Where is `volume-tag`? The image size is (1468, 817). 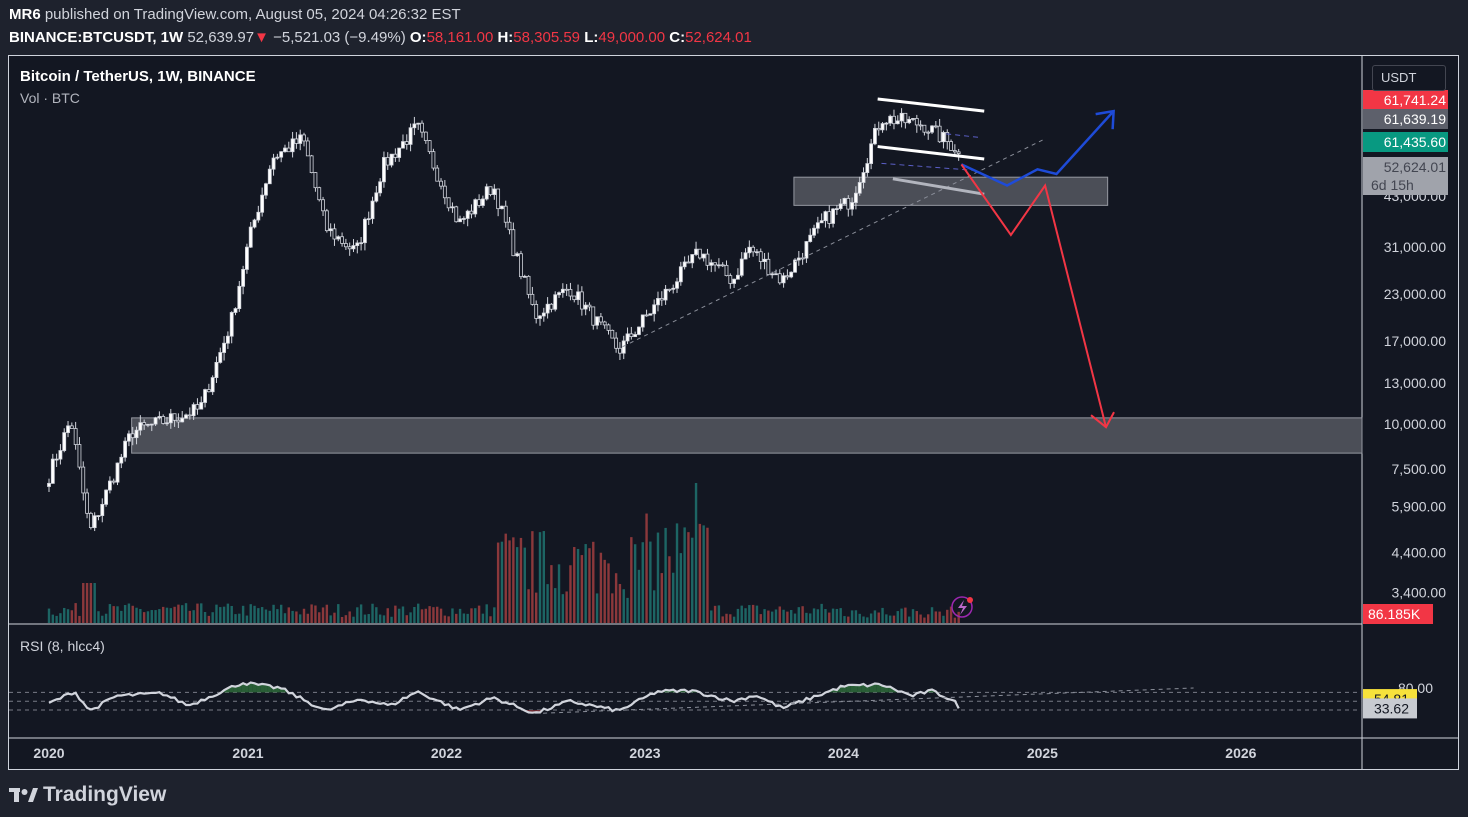
volume-tag is located at coordinates (1398, 614).